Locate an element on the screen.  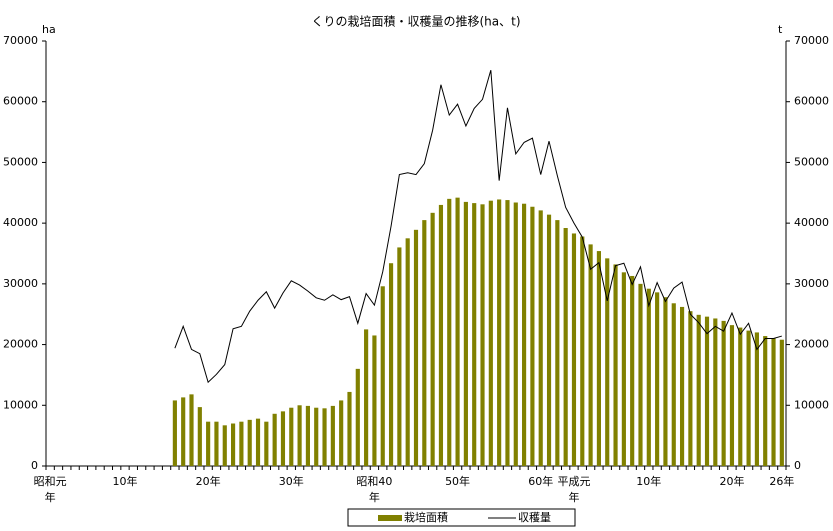
y-tick-label: 40000 is located at coordinates (20, 222).